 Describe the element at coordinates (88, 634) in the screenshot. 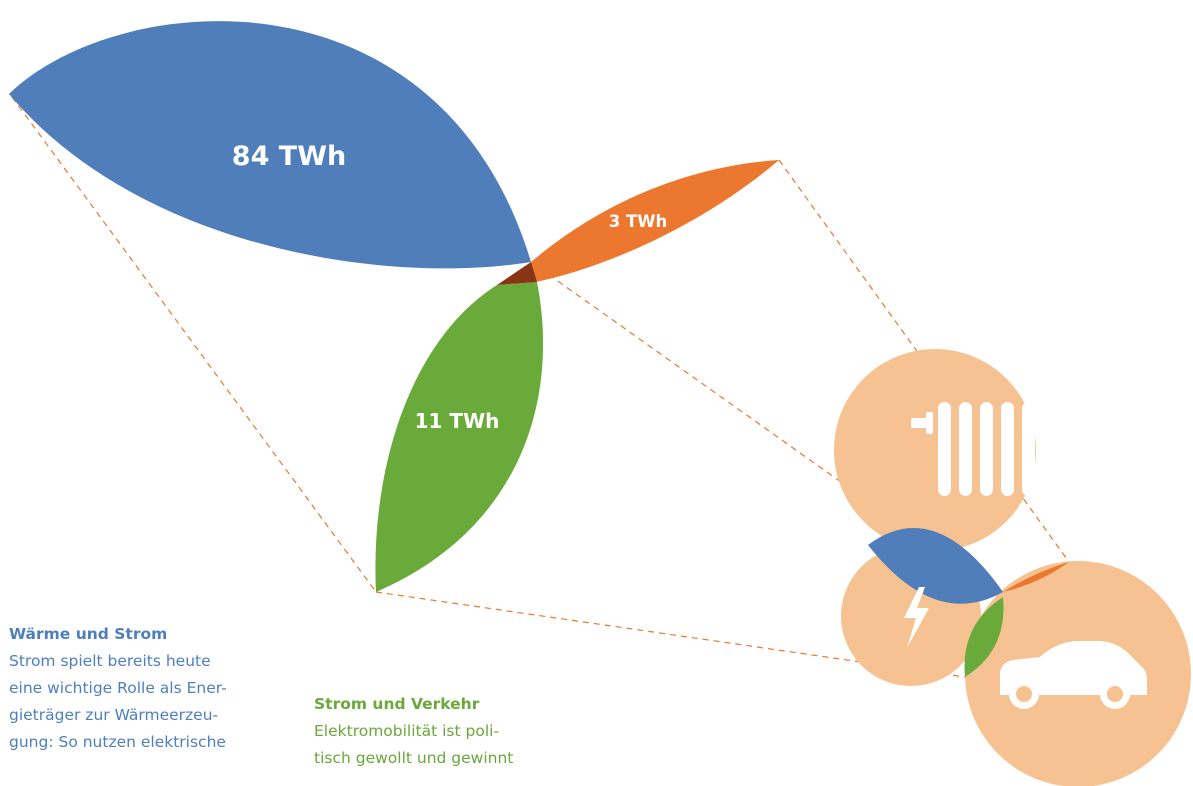

I see `heading-heat-electricity: Wärme und Strom` at that location.